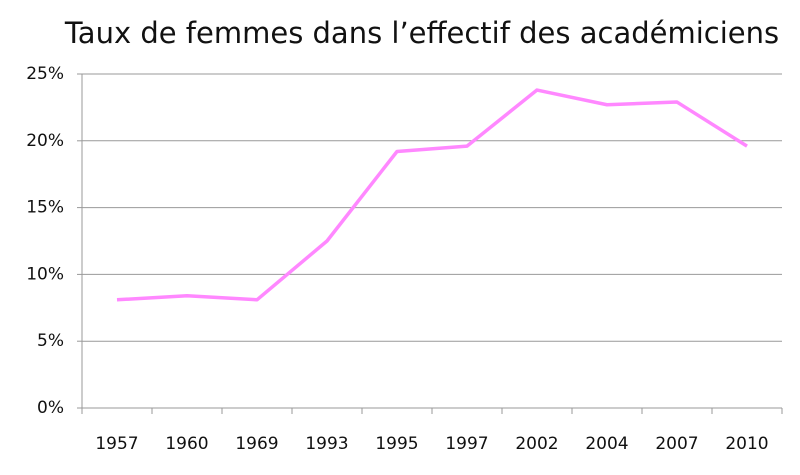  What do you see at coordinates (606, 444) in the screenshot?
I see `x-tick-label: 2004` at bounding box center [606, 444].